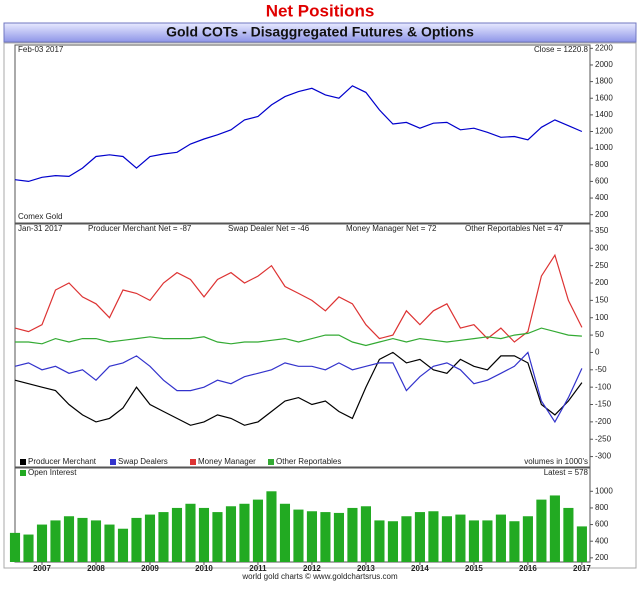  I want to click on page-title: Net Positions, so click(320, 10).